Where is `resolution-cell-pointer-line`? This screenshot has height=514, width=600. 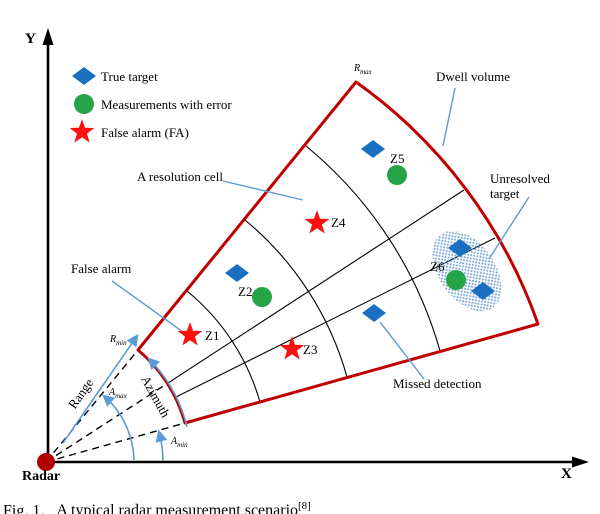 resolution-cell-pointer-line is located at coordinates (263, 190).